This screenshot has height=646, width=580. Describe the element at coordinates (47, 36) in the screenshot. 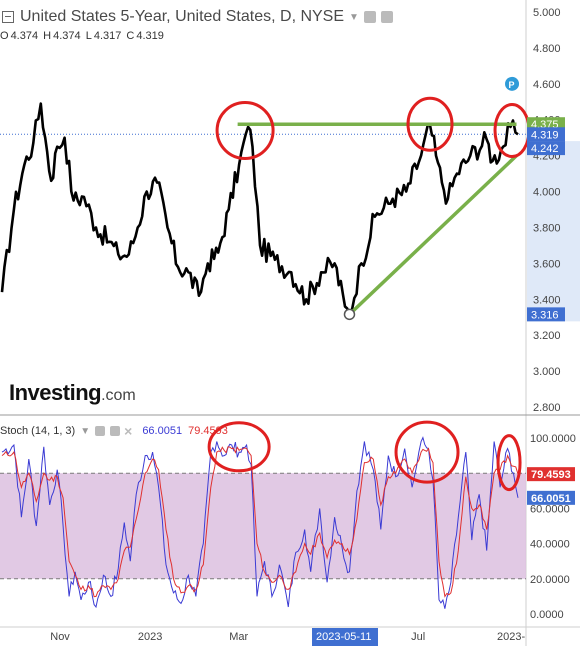

I see `ohlc-high-key: H` at that location.